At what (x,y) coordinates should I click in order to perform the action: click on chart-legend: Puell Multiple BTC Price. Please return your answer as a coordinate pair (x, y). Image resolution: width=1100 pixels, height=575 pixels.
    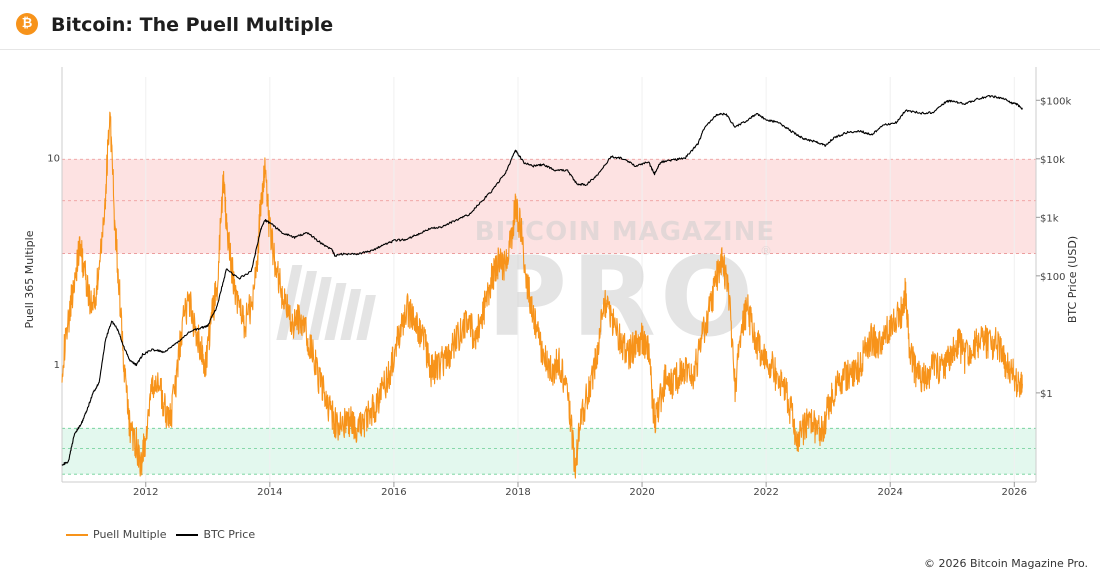
    Looking at the image, I should click on (165, 534).